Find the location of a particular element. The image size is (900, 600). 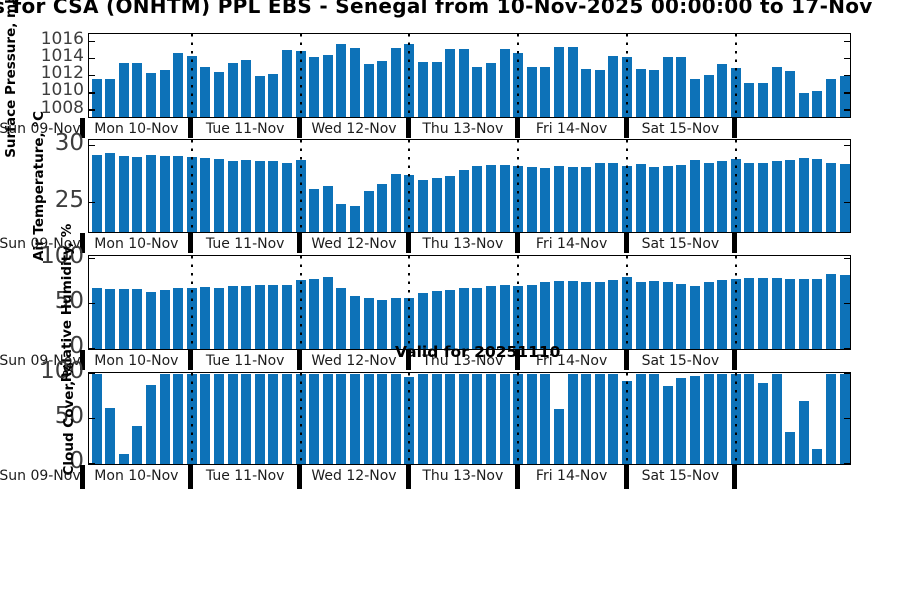

x-label-start-day: Sun 09-Nov is located at coordinates (40, 244).